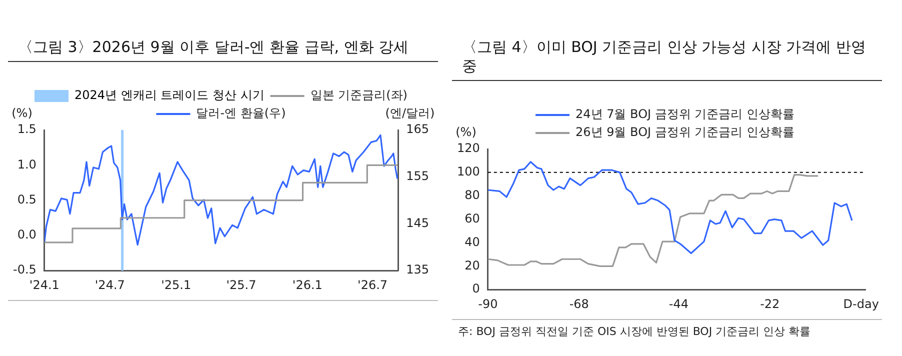 This screenshot has width=902, height=356. I want to click on text: 주: BOJ 금정위 직전일 기준 OIS 시장에 반영된 BOJ 기준금리 인상 확률, so click(634, 331).